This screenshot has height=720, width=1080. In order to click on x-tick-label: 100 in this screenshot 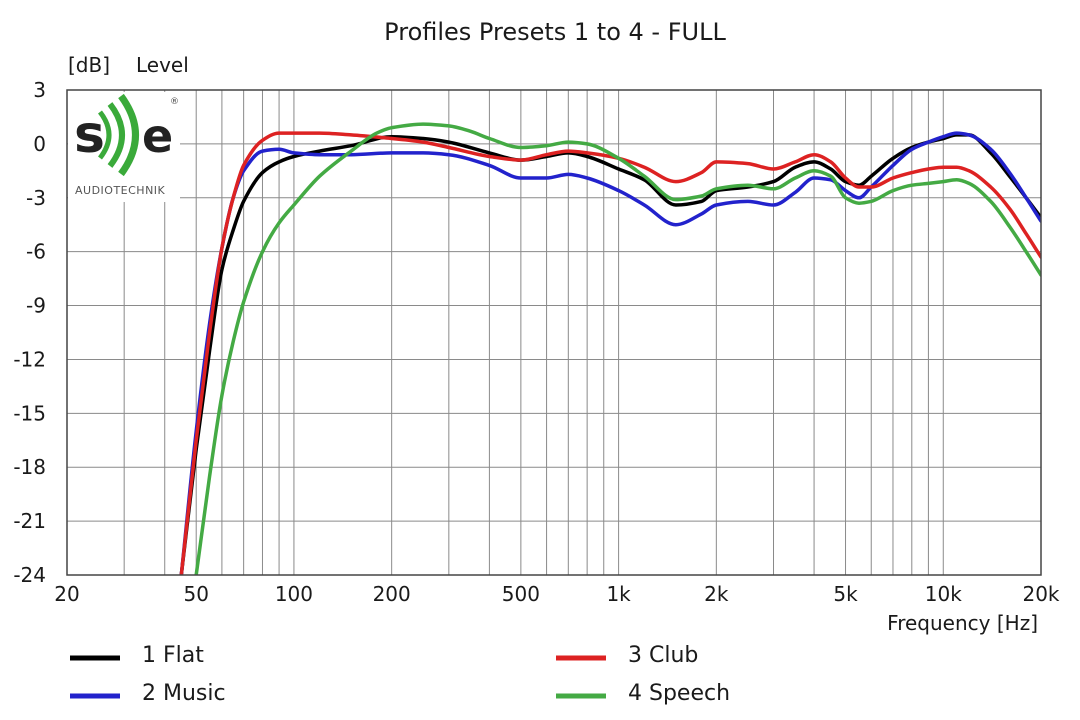, I will do `click(294, 594)`.